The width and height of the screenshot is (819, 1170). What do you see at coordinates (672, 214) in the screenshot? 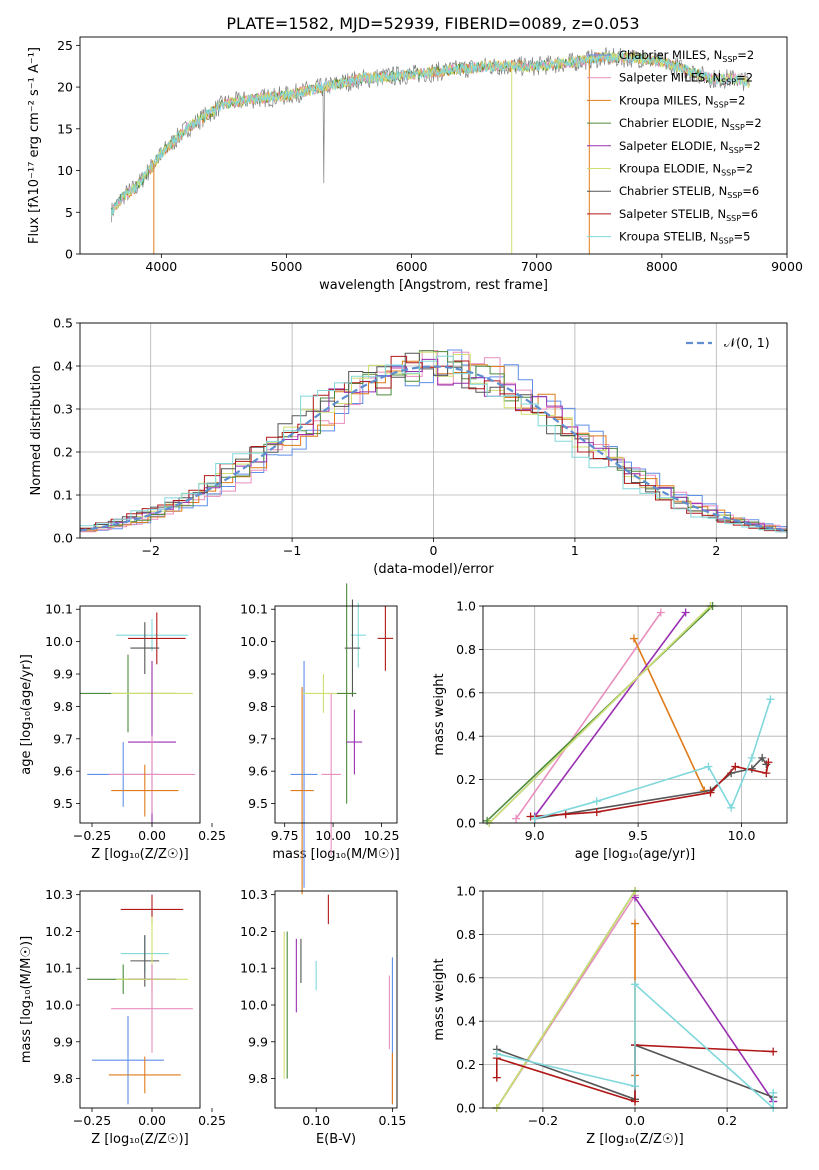
I see `legend-name: Salpeter STELIB, N` at bounding box center [672, 214].